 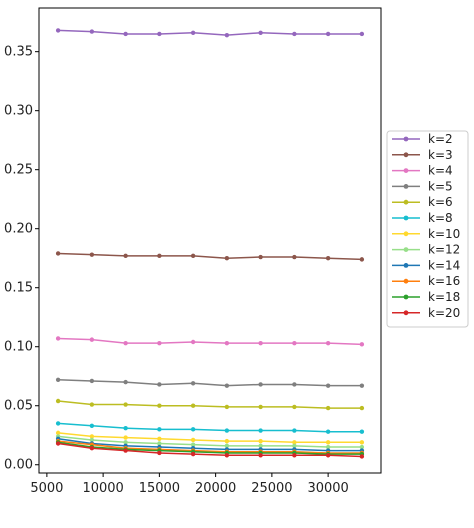 I want to click on legend-box, so click(x=427, y=229).